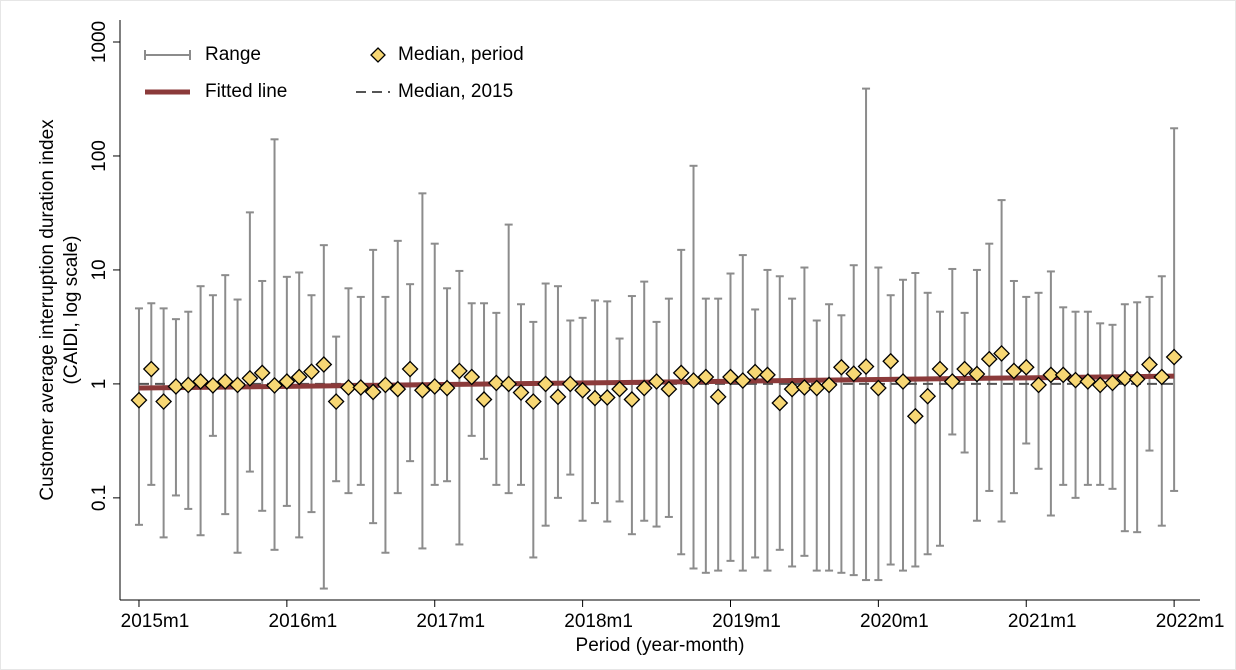 The height and width of the screenshot is (670, 1236). What do you see at coordinates (455, 91) in the screenshot?
I see `legend-label: Median, 2015` at bounding box center [455, 91].